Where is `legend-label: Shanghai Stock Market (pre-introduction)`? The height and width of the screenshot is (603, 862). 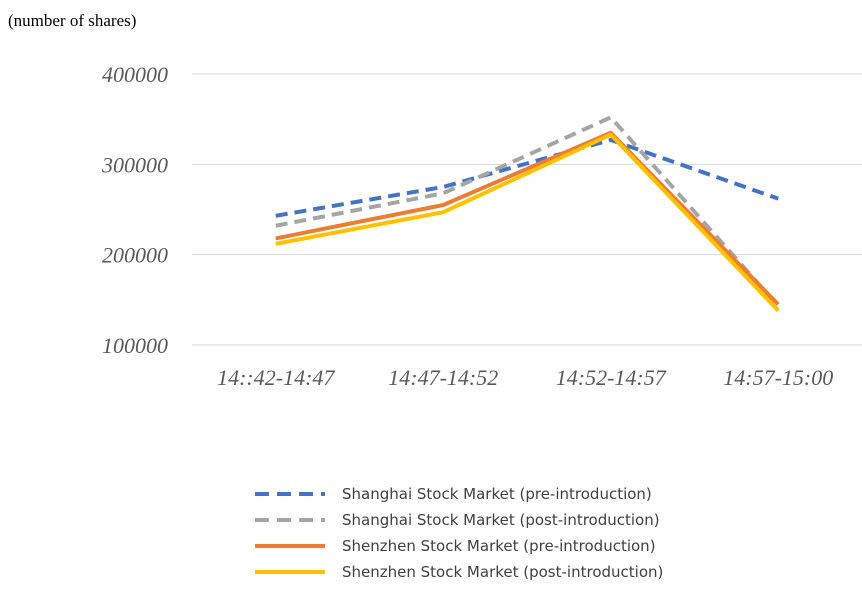
legend-label: Shanghai Stock Market (pre-introduction) is located at coordinates (497, 494).